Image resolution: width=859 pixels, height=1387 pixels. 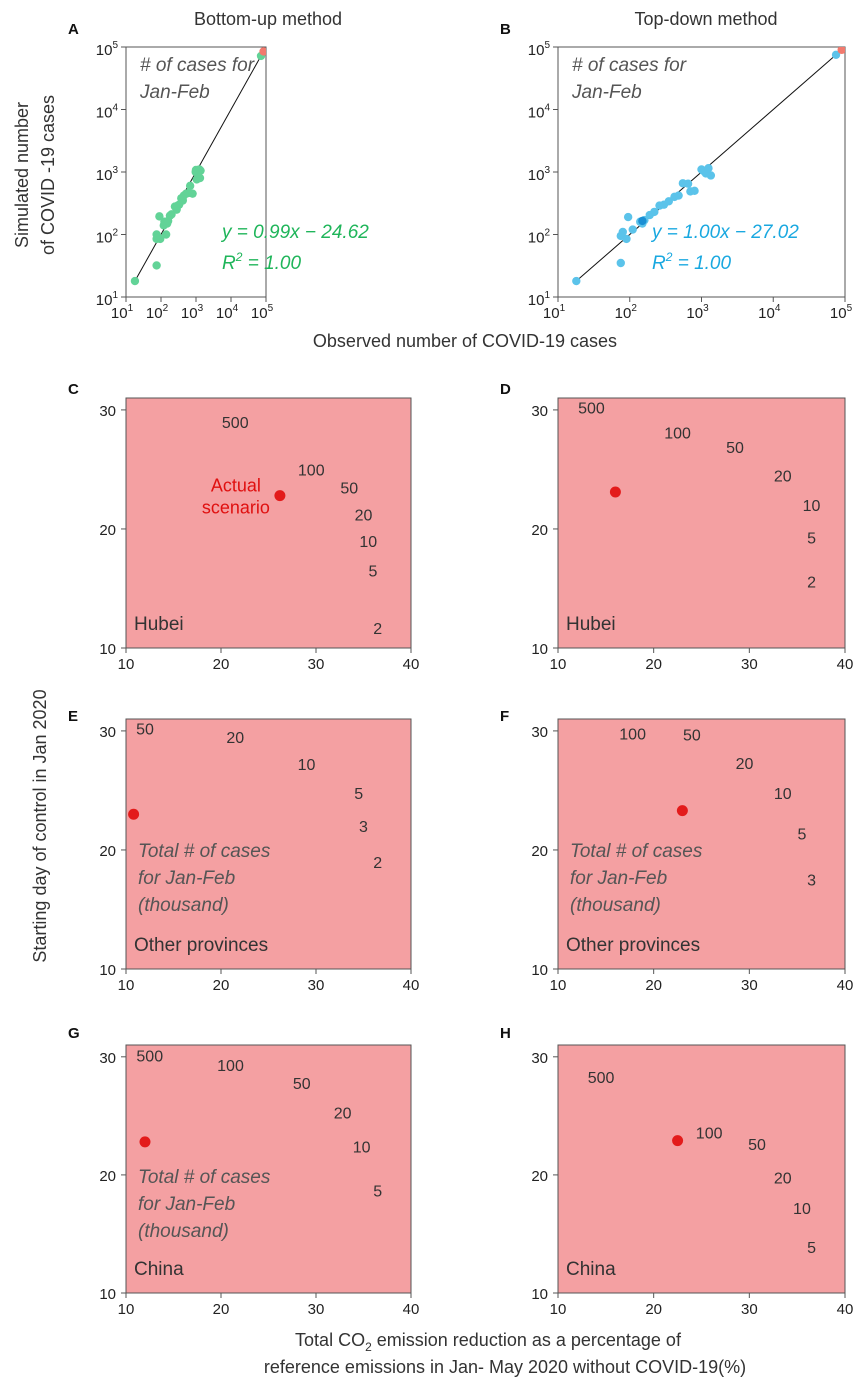 I want to click on region-label: Other provinces, so click(x=633, y=945).